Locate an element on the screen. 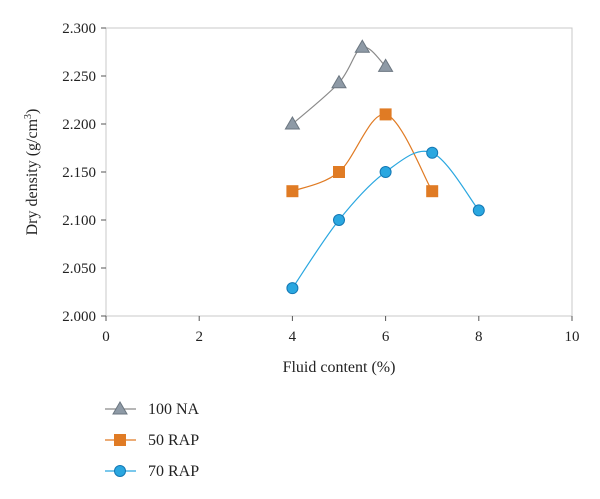 This screenshot has width=600, height=499. legend-item: 100 NA is located at coordinates (152, 409).